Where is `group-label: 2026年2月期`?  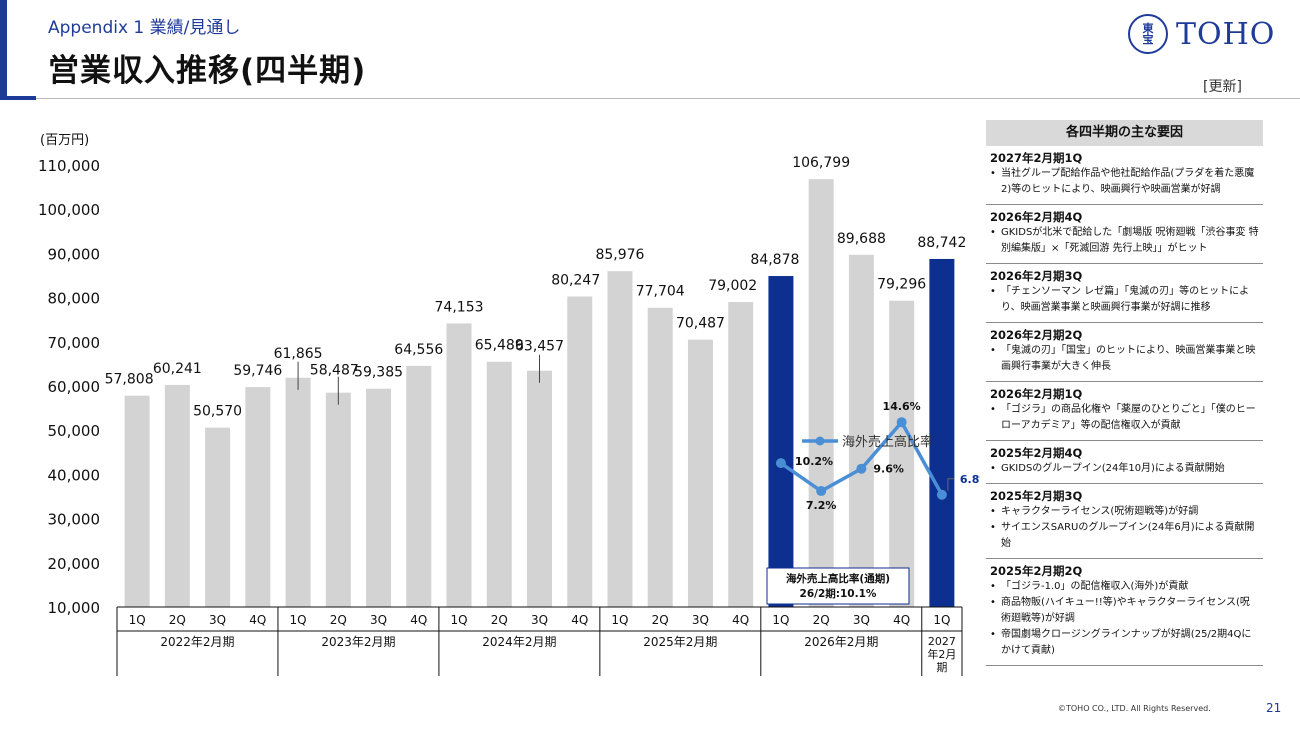
group-label: 2026年2月期 is located at coordinates (841, 642).